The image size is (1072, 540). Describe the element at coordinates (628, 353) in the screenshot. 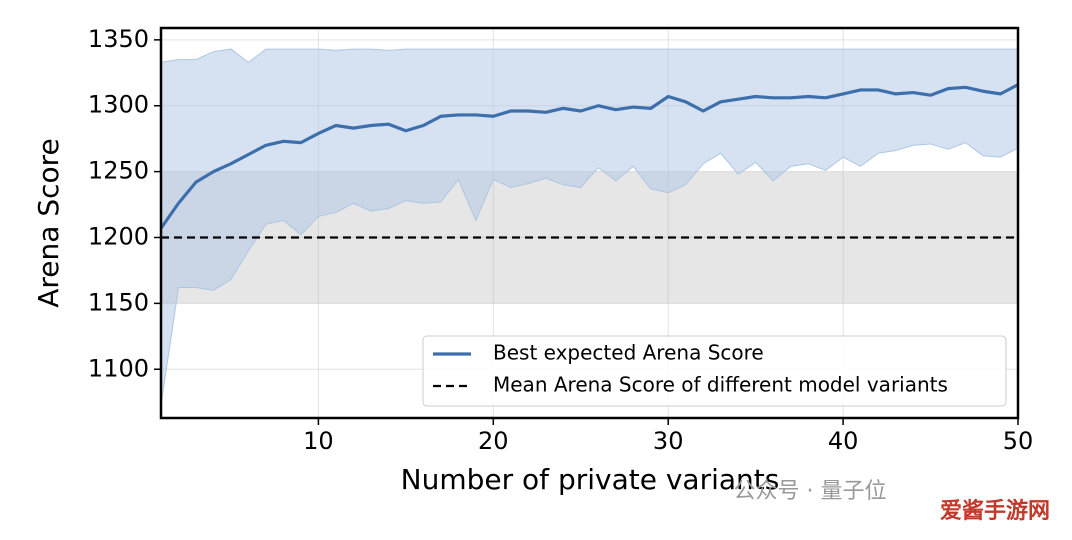

I see `legend-label: Best expected Arena Score` at that location.